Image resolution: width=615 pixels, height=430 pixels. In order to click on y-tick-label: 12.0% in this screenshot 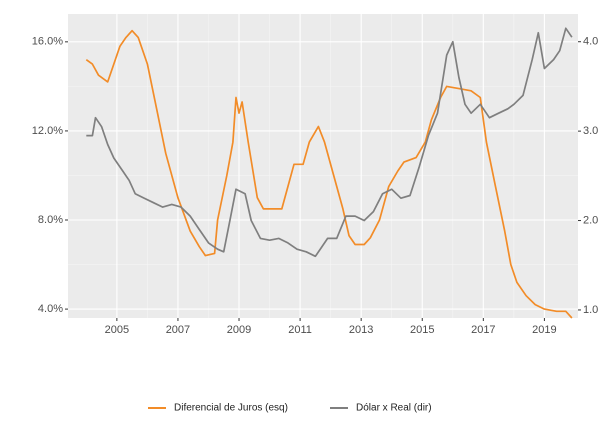, I will do `click(47, 131)`.